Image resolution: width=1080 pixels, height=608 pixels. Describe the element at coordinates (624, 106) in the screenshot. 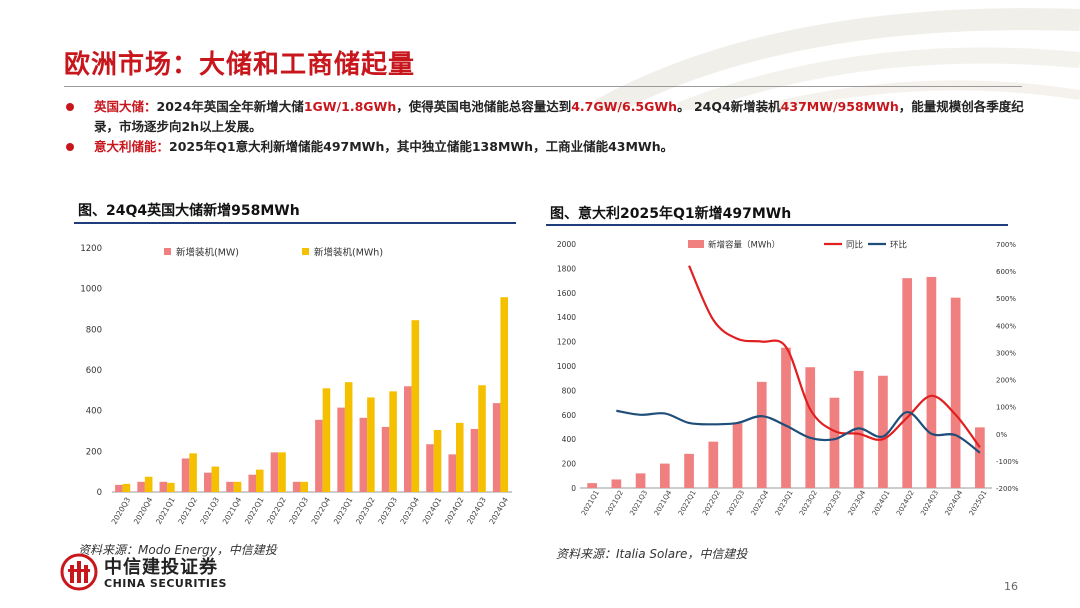

I see `bullet-text: 4.7GW/6.5GWh` at that location.